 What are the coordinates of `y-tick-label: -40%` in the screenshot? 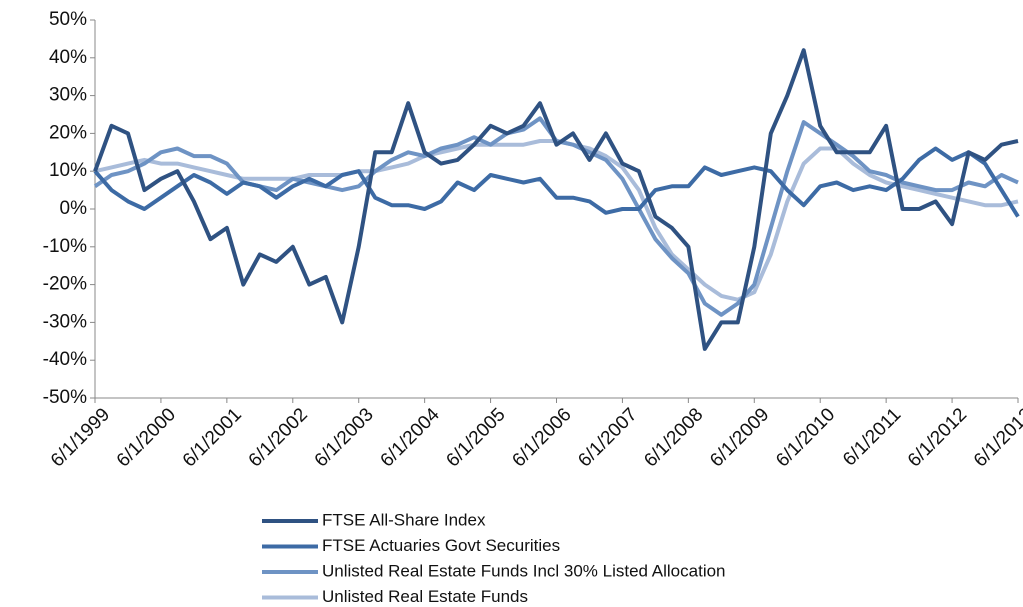 It's located at (65, 359).